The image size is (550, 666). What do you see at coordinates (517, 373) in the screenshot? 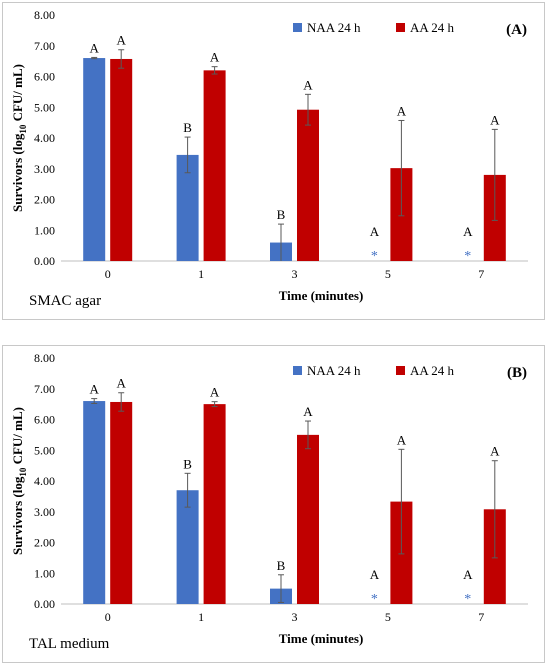
I see `panel-label: (B)` at bounding box center [517, 373].